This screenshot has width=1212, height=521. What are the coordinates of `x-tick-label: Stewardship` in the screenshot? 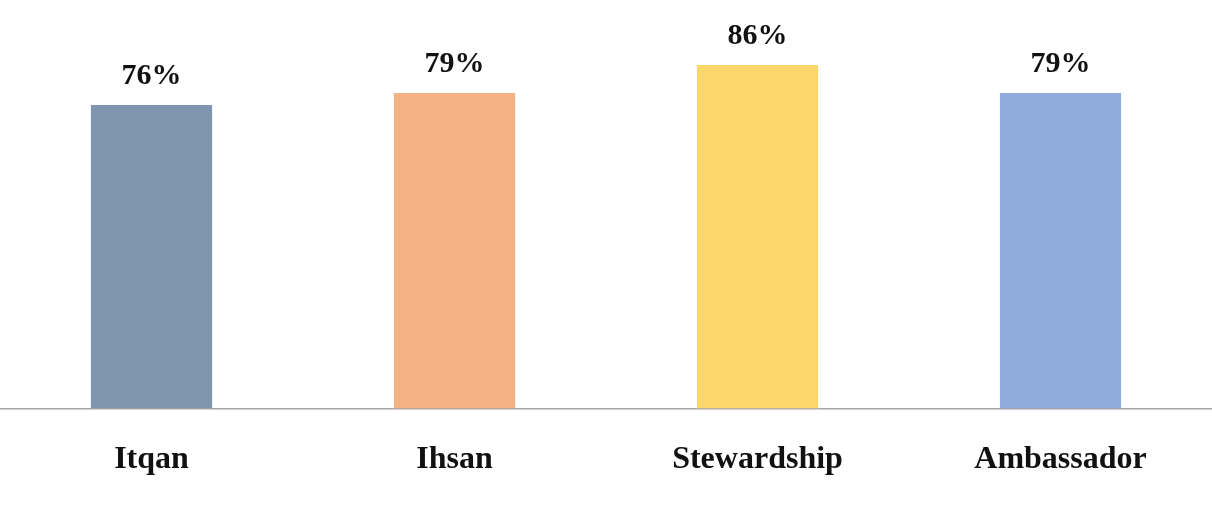 It's located at (757, 457).